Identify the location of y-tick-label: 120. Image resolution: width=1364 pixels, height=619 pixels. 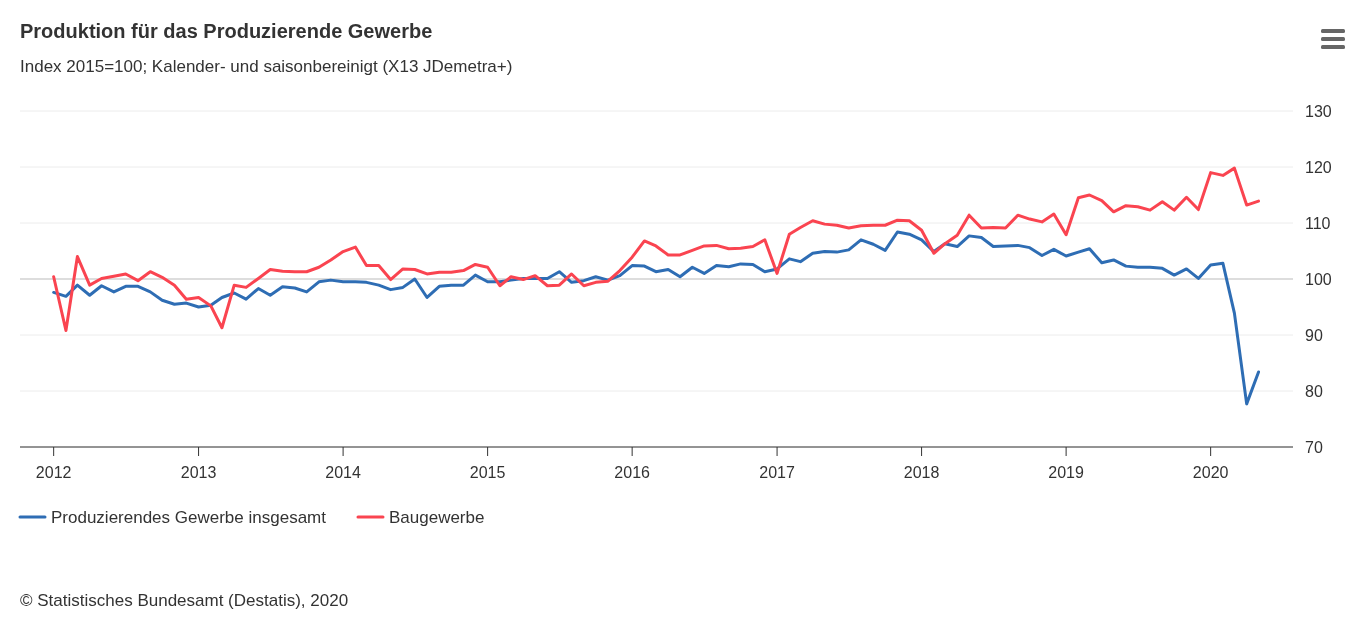
(1318, 167).